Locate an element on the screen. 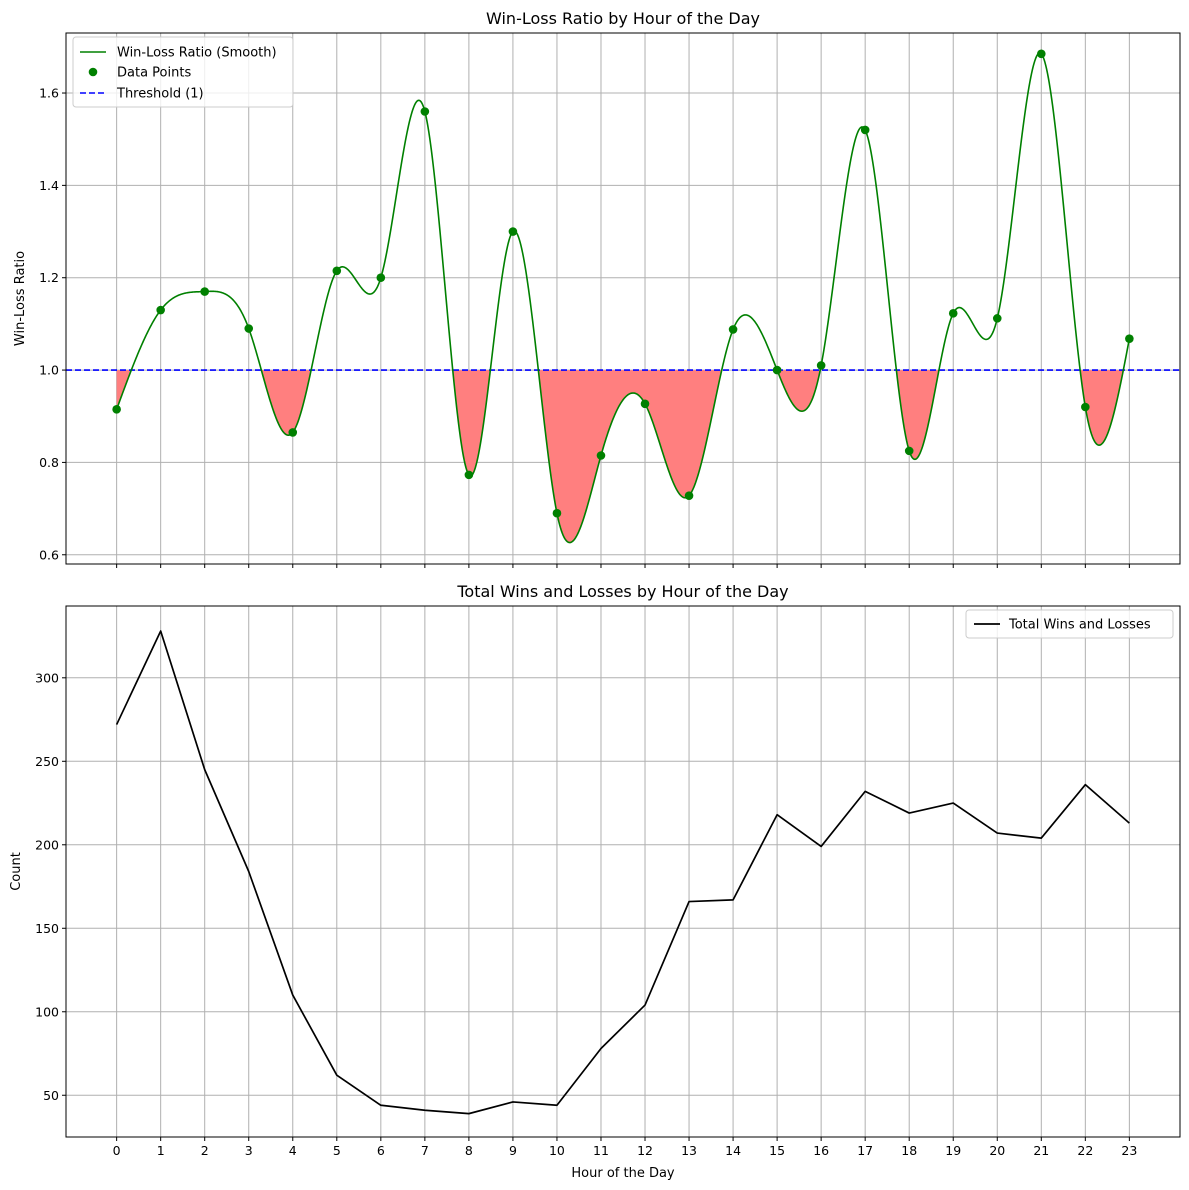 Image resolution: width=1189 pixels, height=1190 pixels. y-tick-label: 0.6 is located at coordinates (49, 554).